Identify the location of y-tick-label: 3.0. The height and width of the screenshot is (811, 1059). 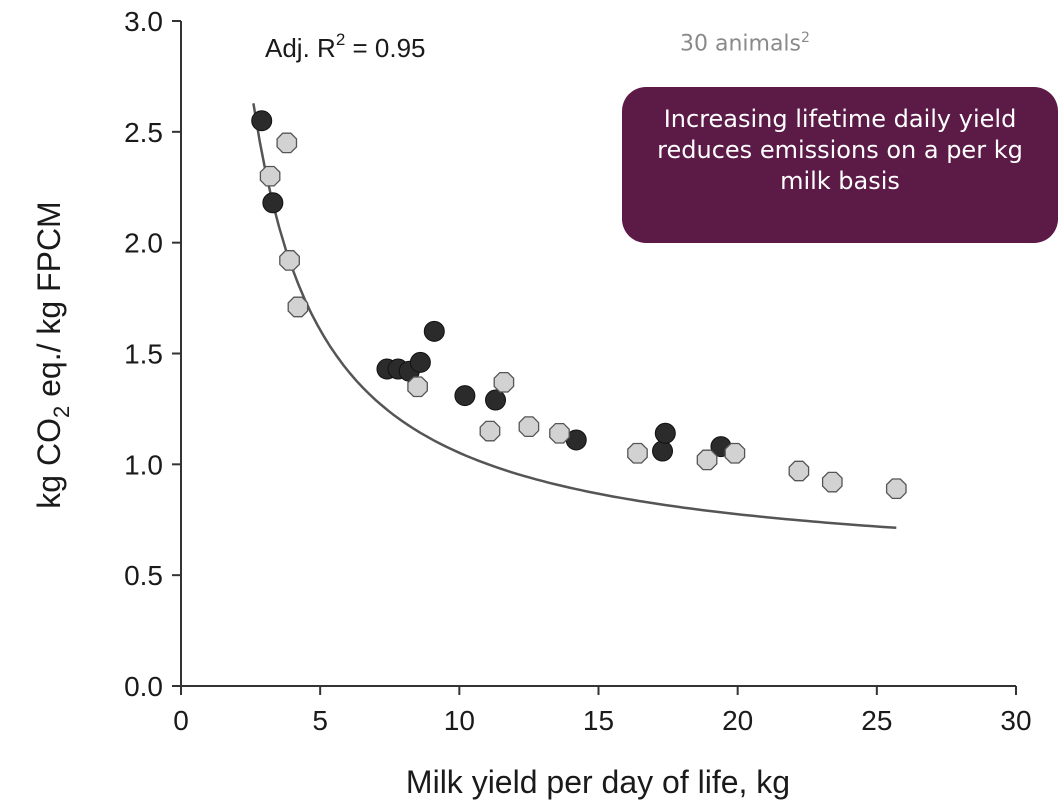
(143, 21).